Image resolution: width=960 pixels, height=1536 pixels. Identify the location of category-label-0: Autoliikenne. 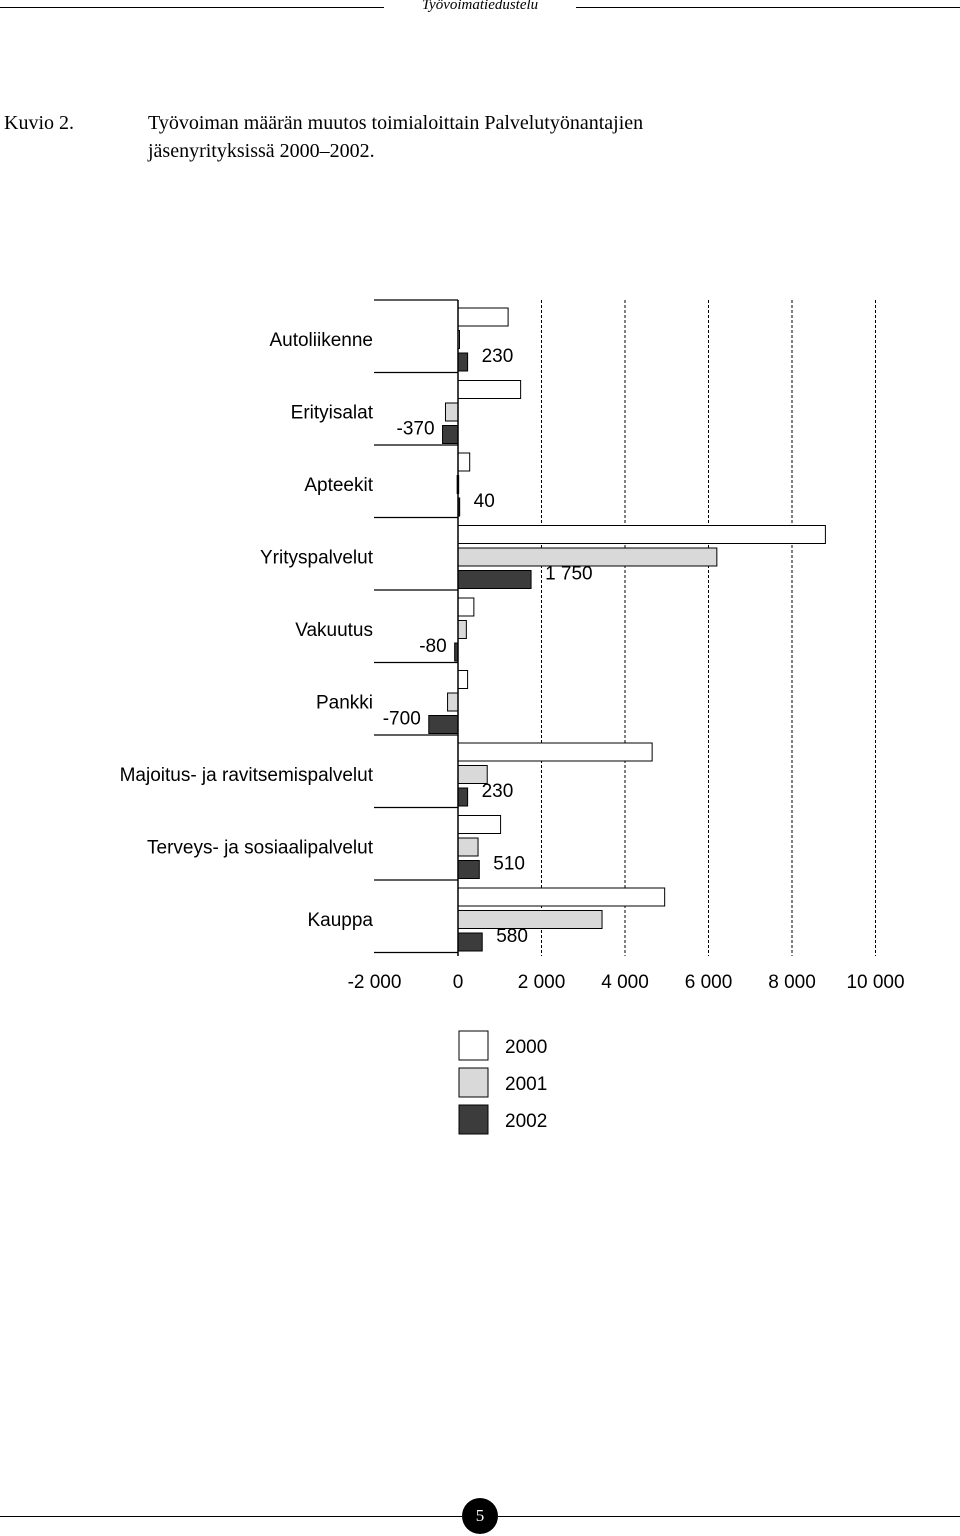
(321, 340).